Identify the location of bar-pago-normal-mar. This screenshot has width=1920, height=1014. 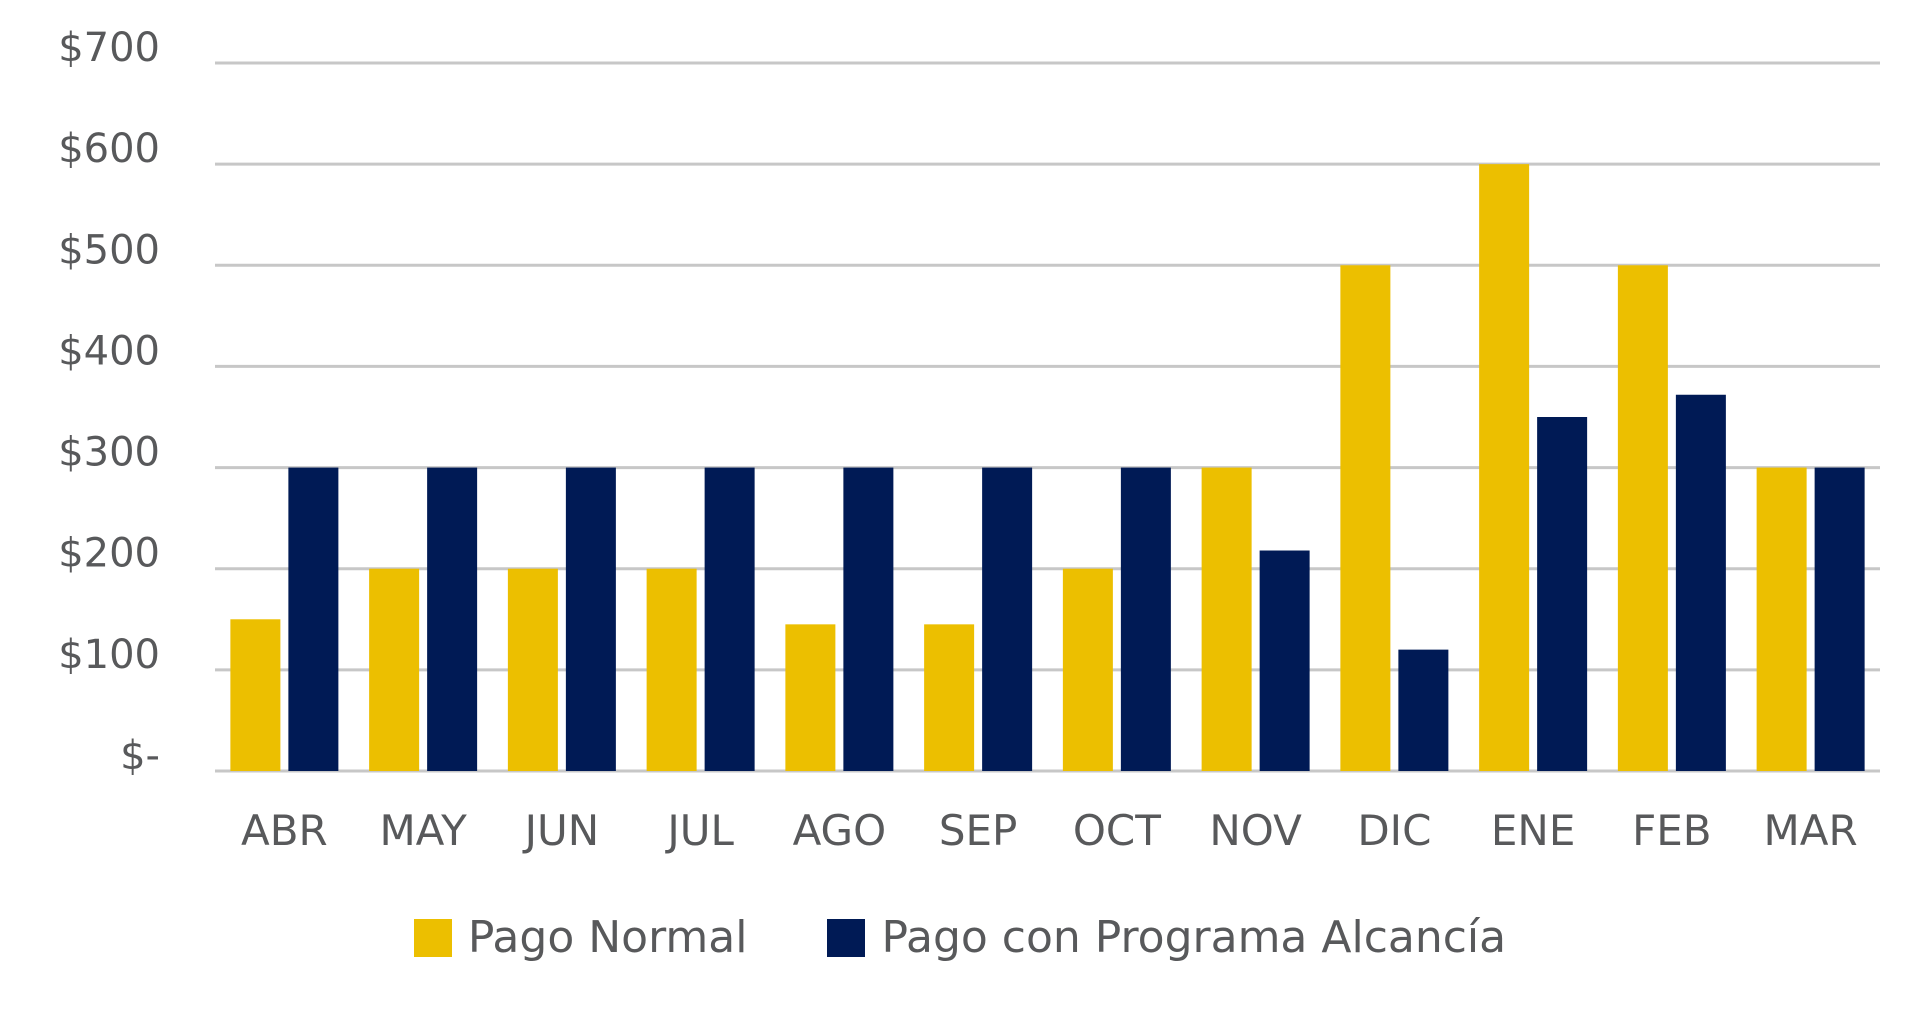
(1781, 619).